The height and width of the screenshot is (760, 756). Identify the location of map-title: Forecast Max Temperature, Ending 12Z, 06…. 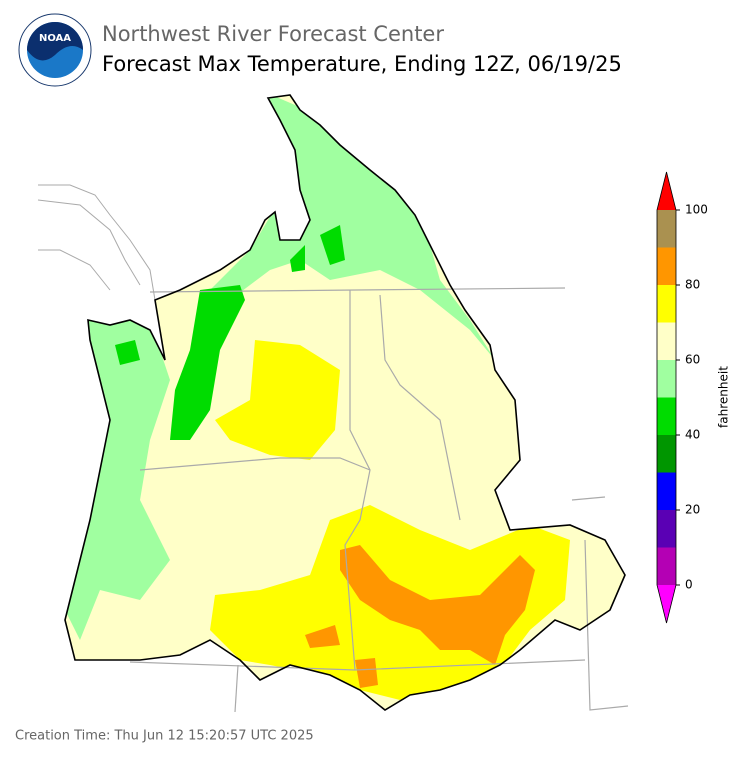
(362, 64).